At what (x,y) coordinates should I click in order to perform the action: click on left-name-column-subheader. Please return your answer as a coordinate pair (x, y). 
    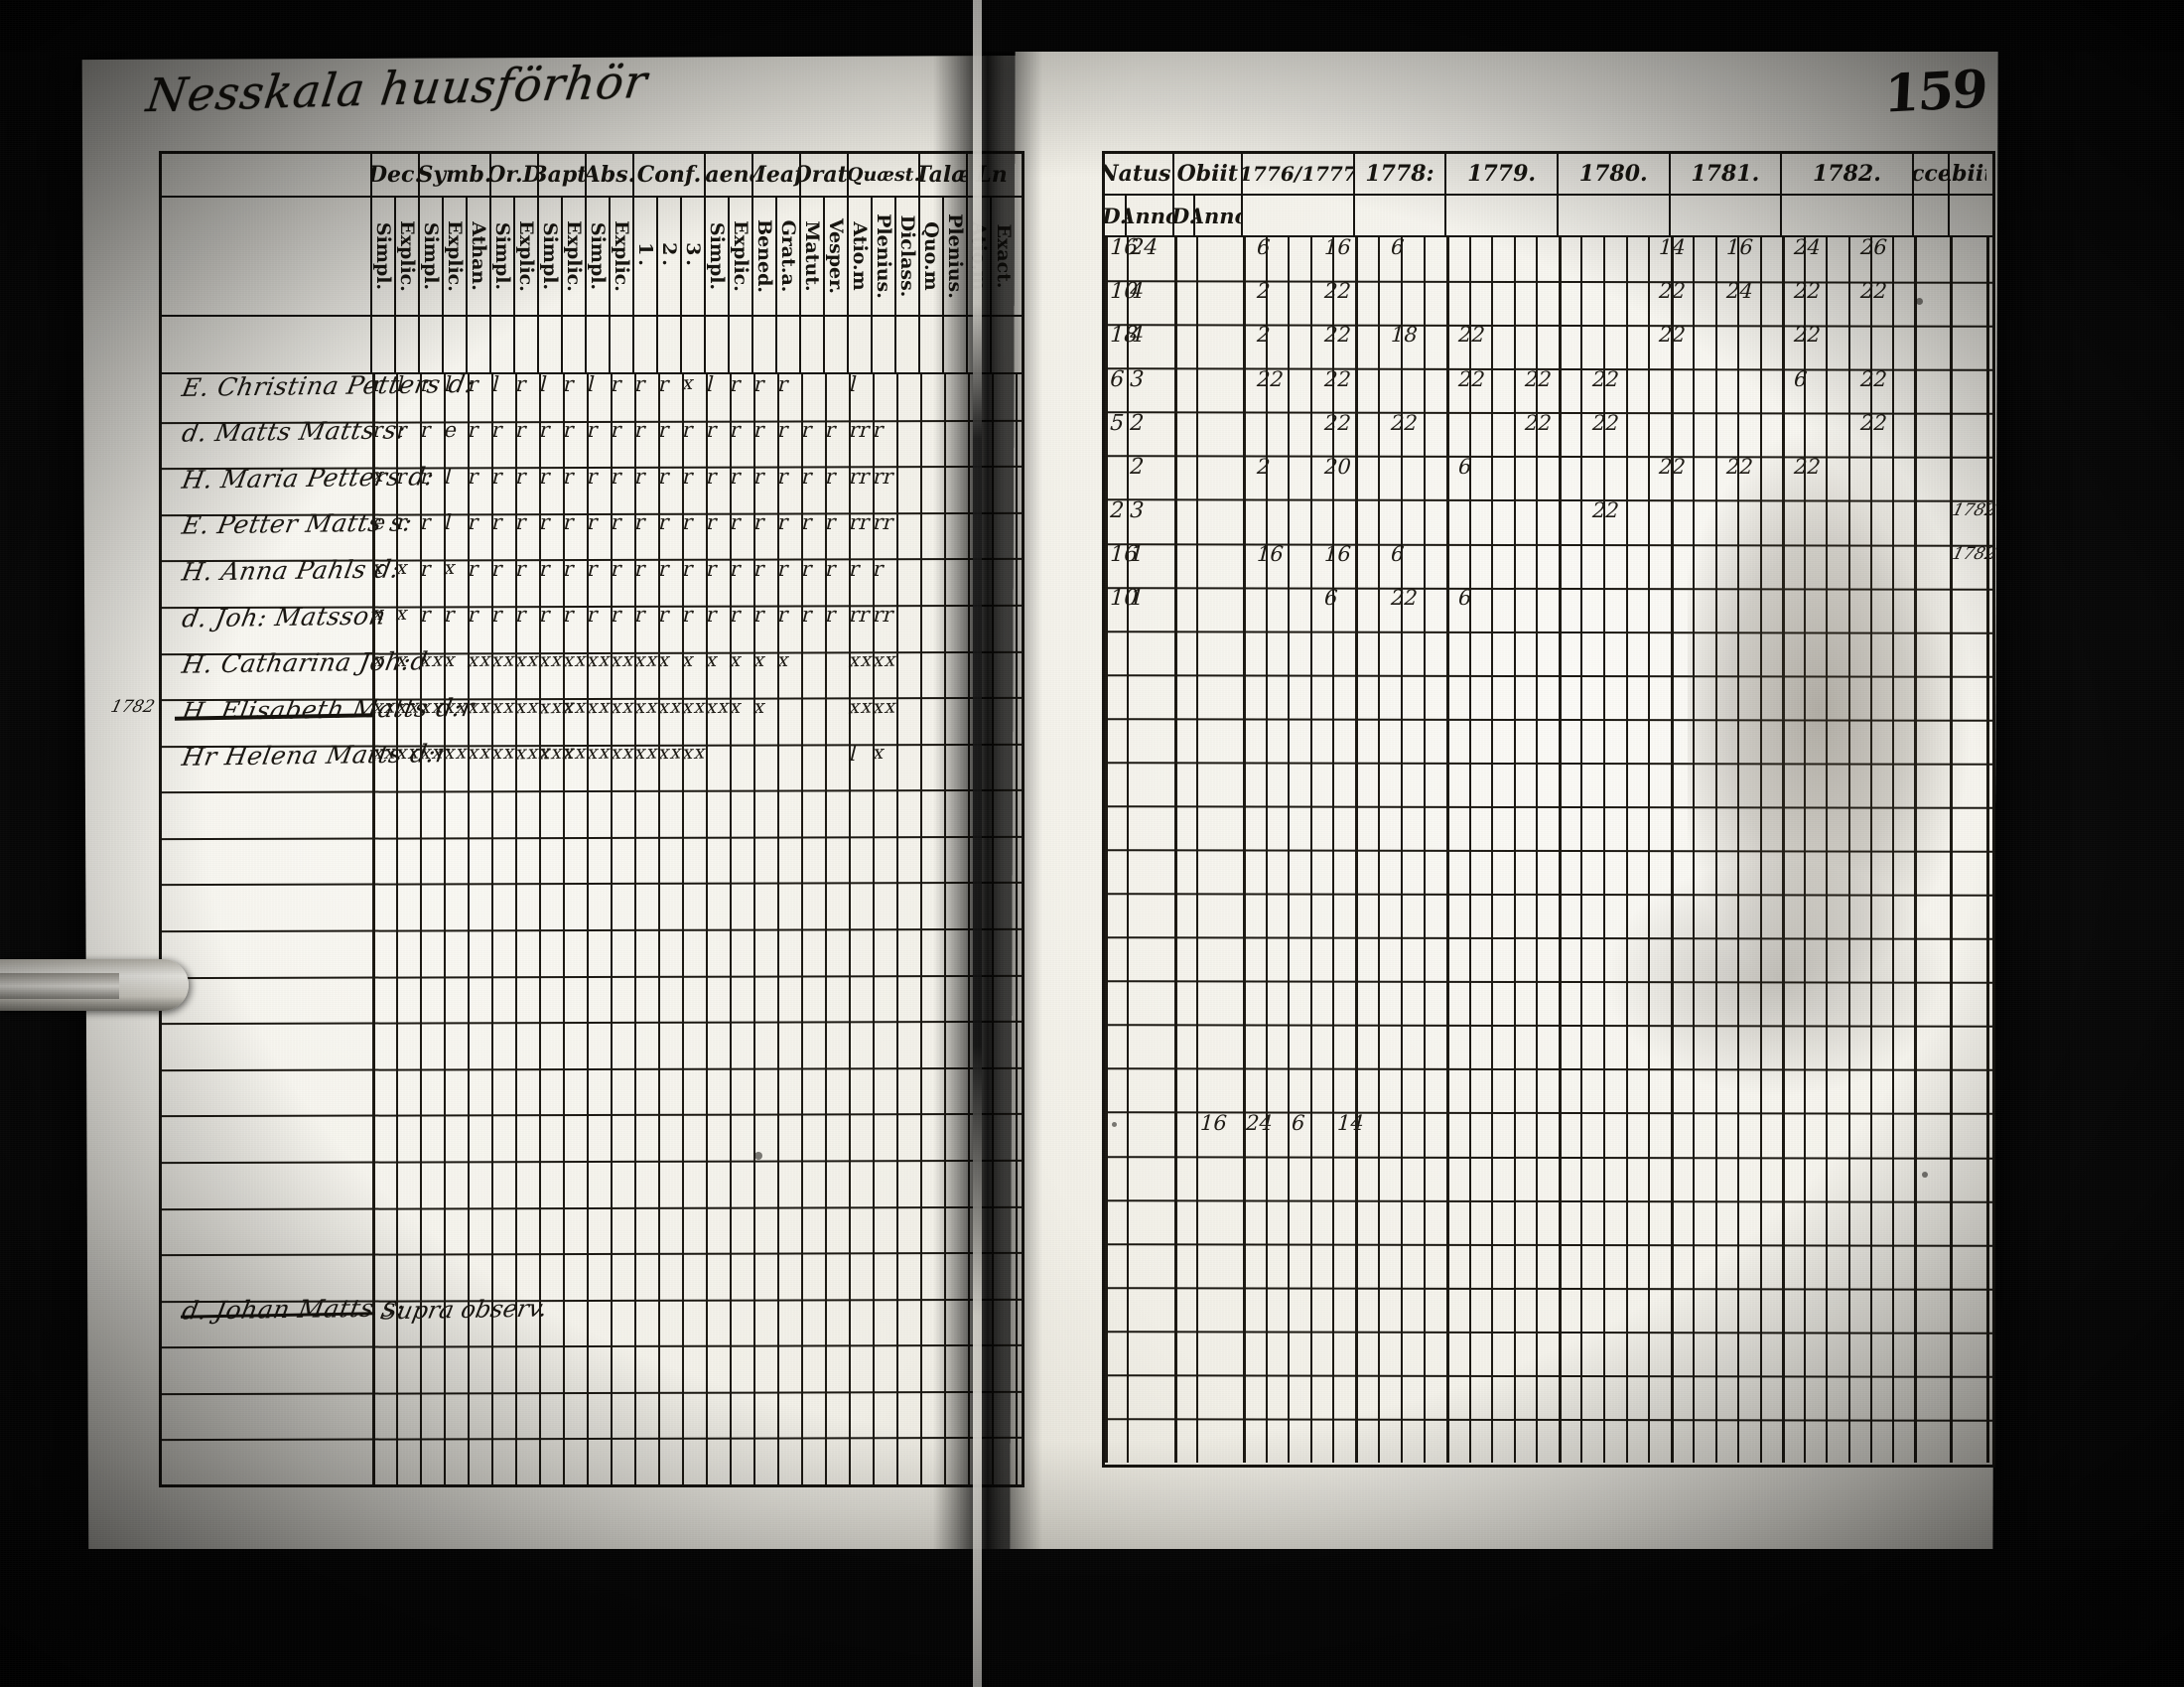
    Looking at the image, I should click on (267, 256).